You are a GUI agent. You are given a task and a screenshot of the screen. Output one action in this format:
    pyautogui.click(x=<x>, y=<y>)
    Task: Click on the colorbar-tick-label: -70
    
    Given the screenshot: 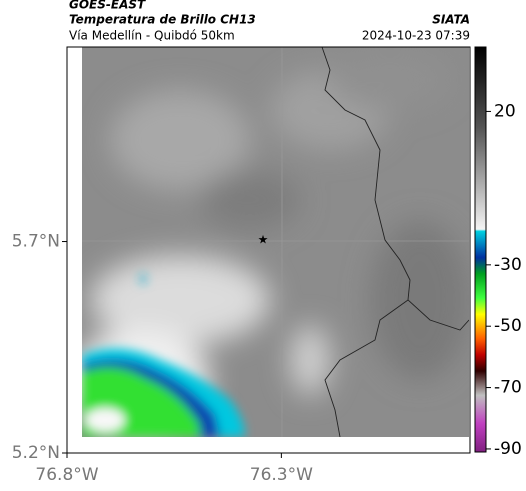 What is the action you would take?
    pyautogui.click(x=508, y=388)
    